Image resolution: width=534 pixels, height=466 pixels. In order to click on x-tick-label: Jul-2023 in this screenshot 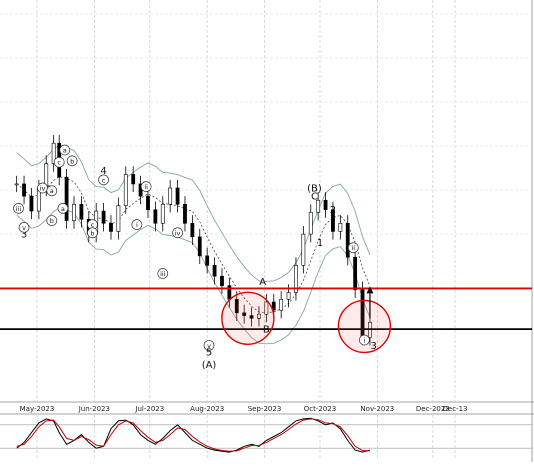, I will do `click(149, 409)`.